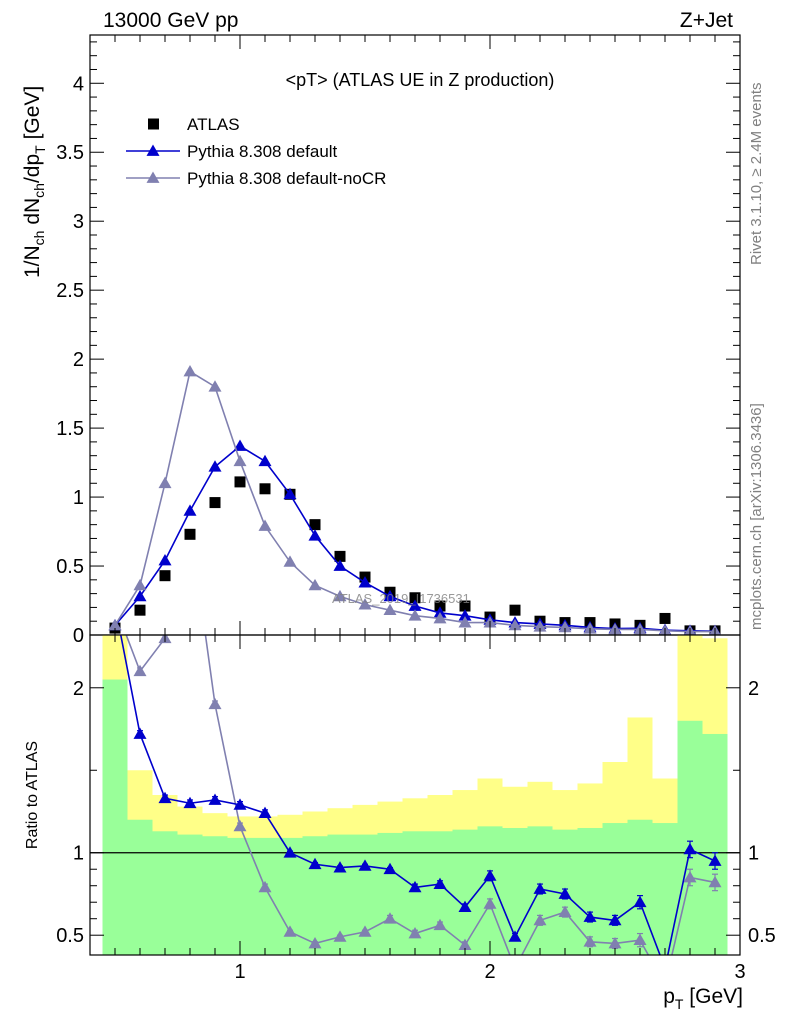  What do you see at coordinates (153, 124) in the screenshot?
I see `legend-marker-atlas` at bounding box center [153, 124].